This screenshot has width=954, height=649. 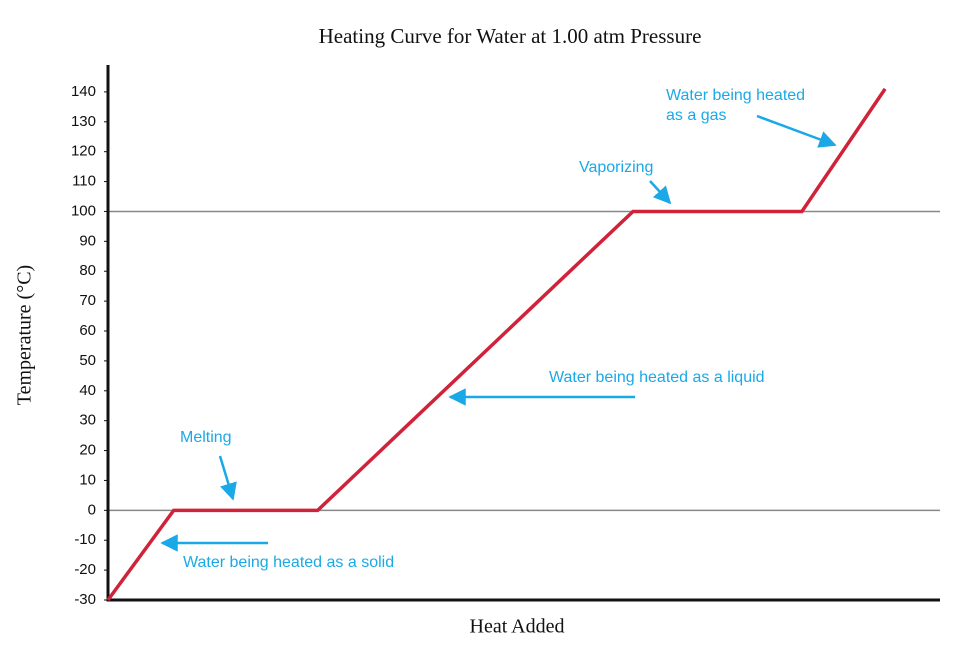 I want to click on y-tick-label: -20, so click(x=85, y=569).